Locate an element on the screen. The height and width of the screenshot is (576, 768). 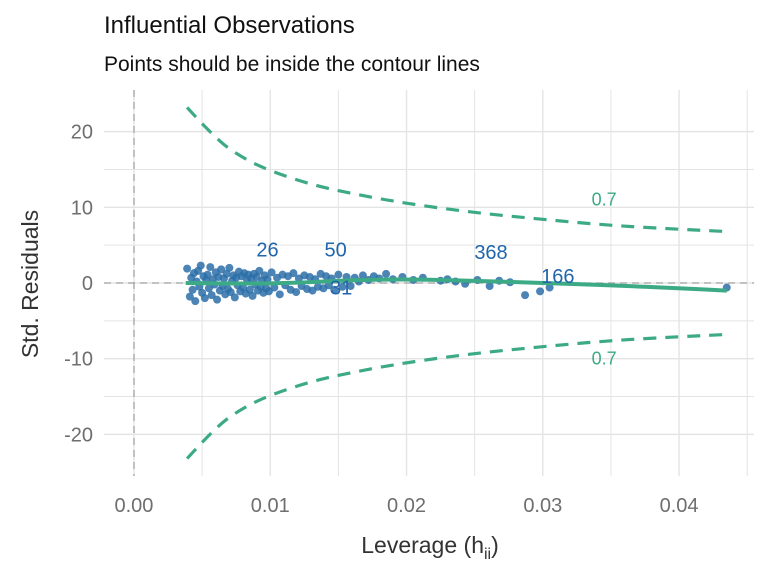
x-axis-title-subscript: ii is located at coordinates (487, 554).